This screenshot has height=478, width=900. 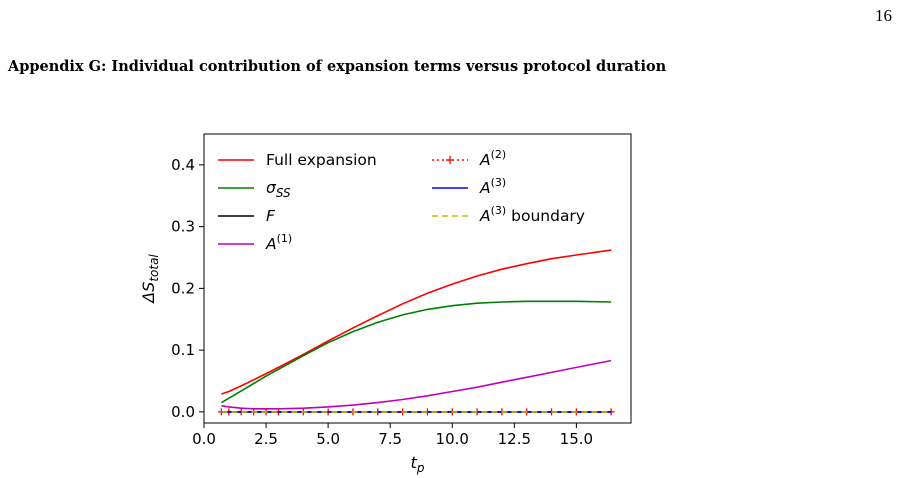 I want to click on legend-marker, so click(x=450, y=160).